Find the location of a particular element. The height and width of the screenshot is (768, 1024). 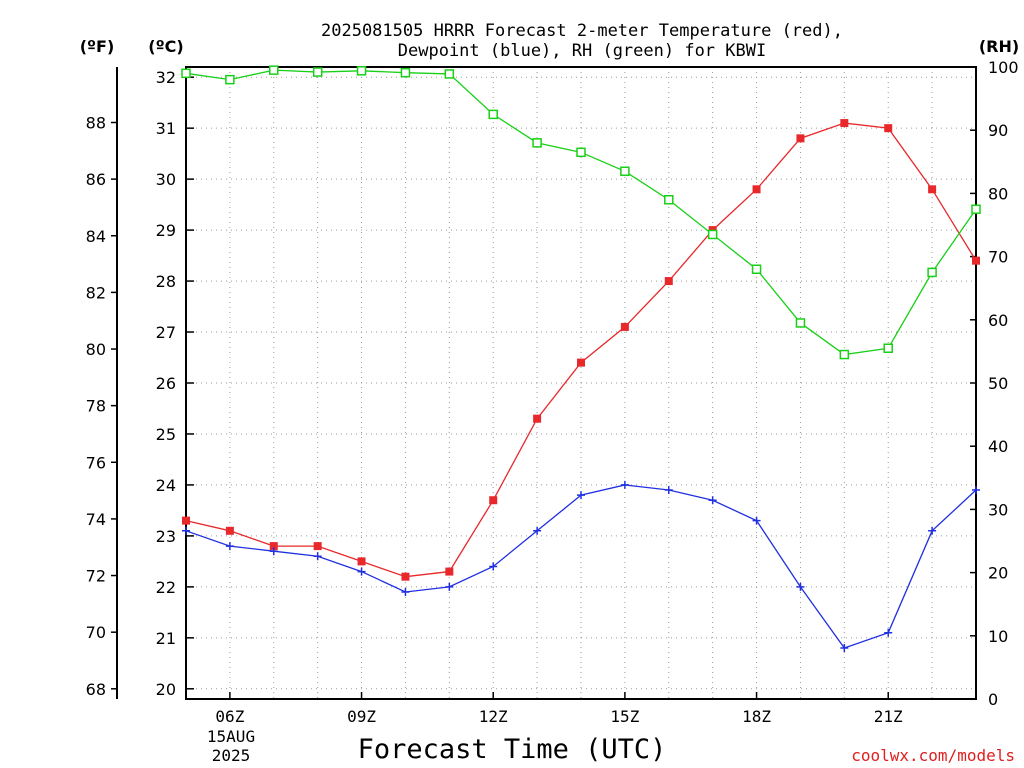

rh-tick-label: 60 is located at coordinates (998, 320).